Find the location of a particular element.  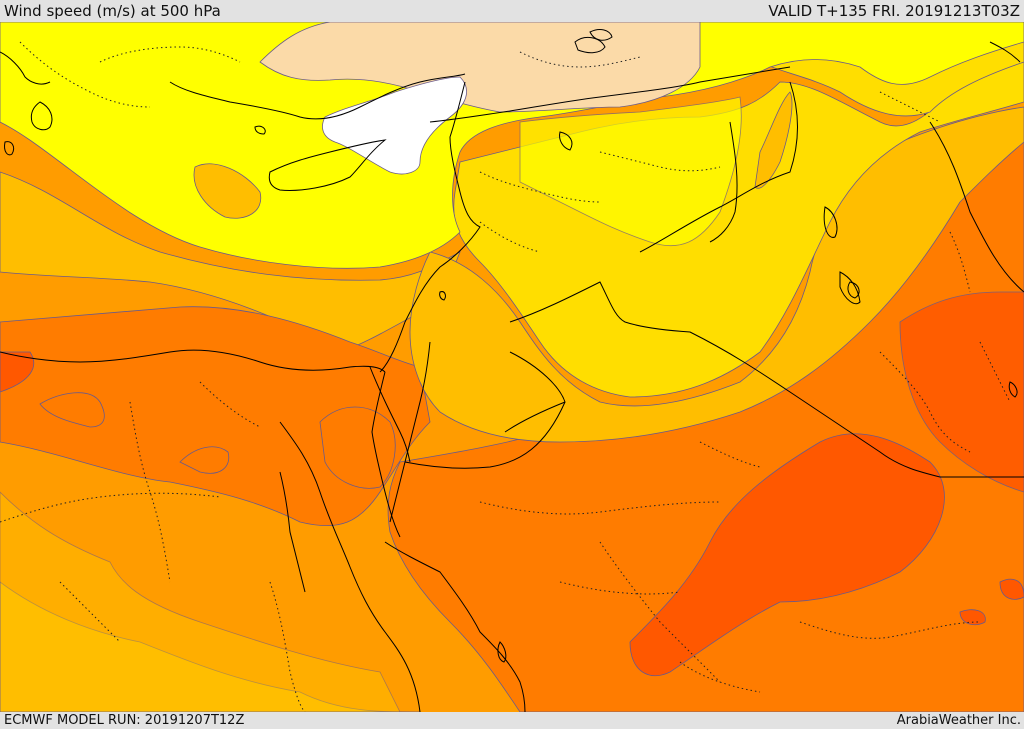

band-redorange-east is located at coordinates (961, 392).